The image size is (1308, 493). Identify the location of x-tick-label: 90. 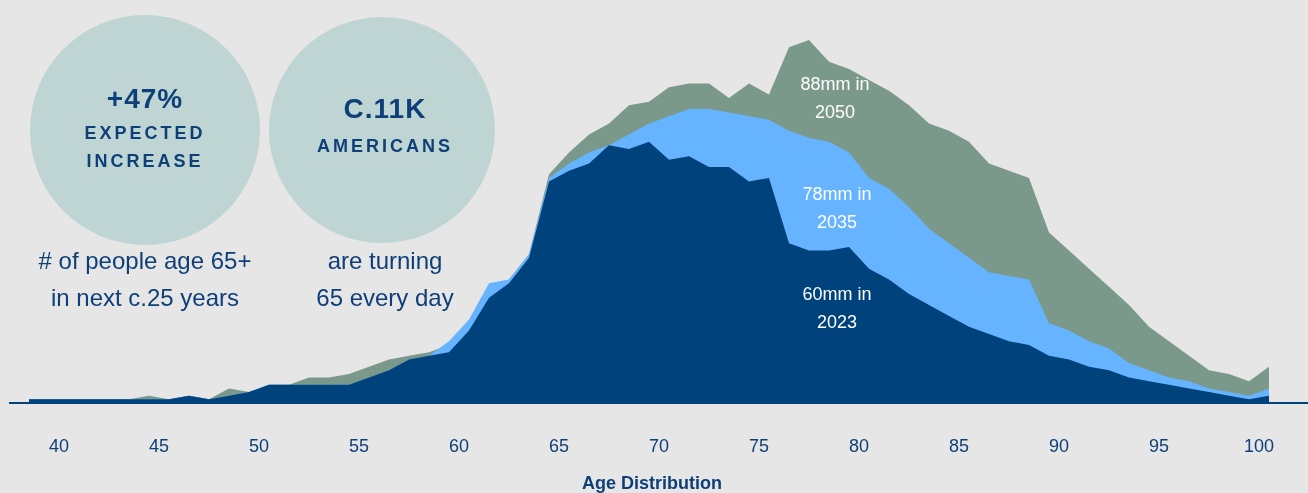
(1059, 446).